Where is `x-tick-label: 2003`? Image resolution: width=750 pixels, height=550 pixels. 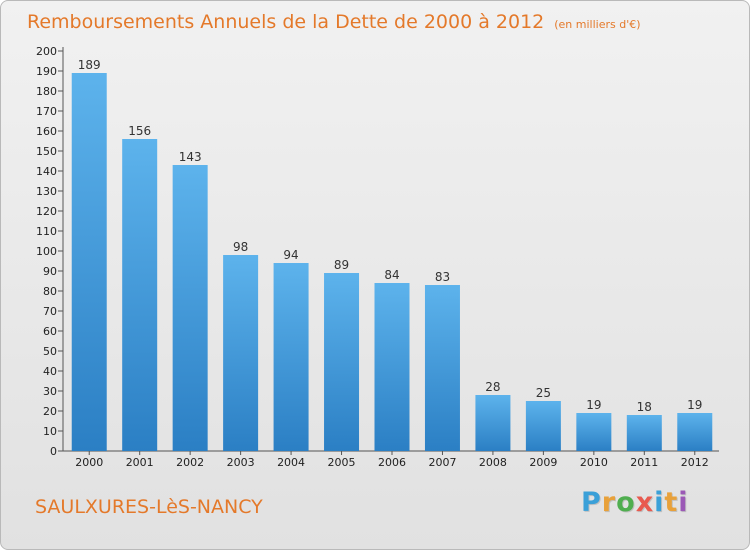 x-tick-label: 2003 is located at coordinates (241, 462).